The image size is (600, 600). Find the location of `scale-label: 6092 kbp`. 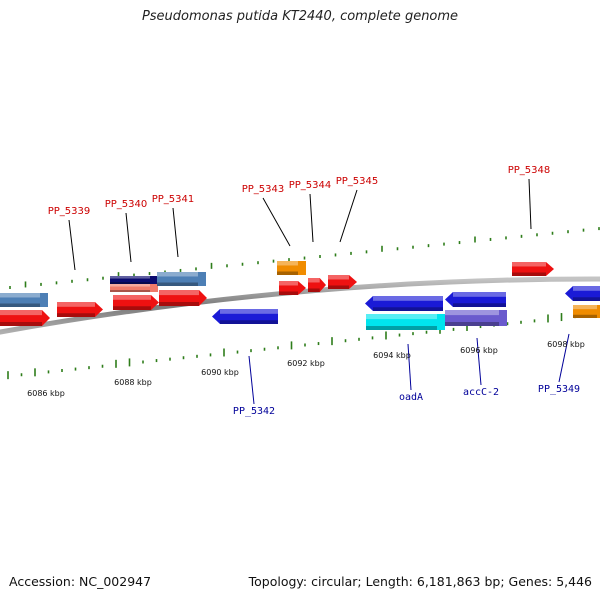

scale-label: 6092 kbp is located at coordinates (306, 363).